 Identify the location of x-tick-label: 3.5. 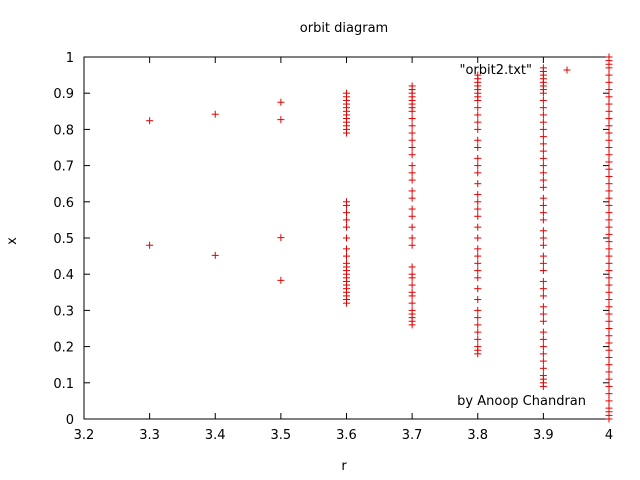
(281, 435).